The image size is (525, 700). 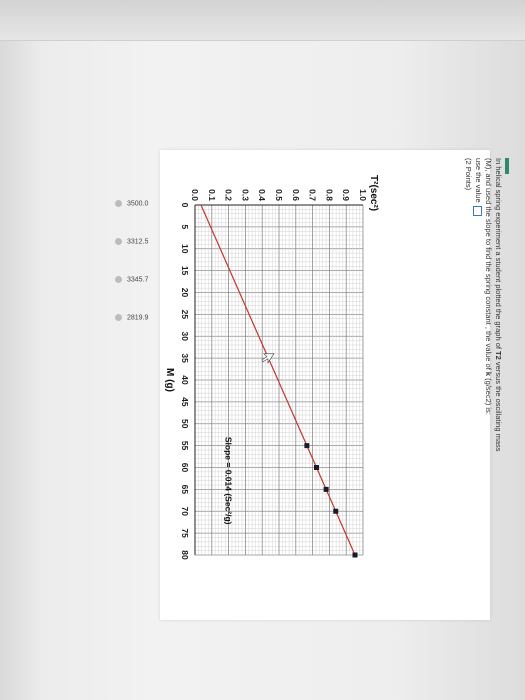 I want to click on y-tick-label: 0.9, so click(x=346, y=195).